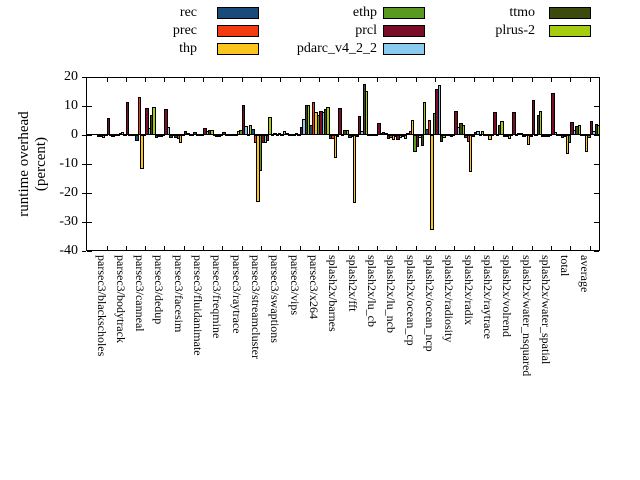 Image resolution: width=640 pixels, height=480 pixels. Describe the element at coordinates (411, 300) in the screenshot. I see `x-tick-label: splash2x/ocean_cp` at that location.